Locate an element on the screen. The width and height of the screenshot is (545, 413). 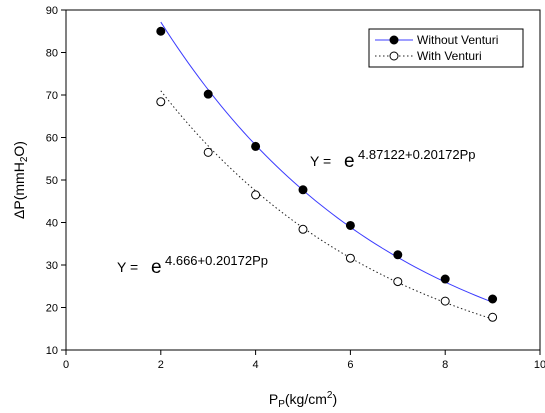
y-axis-ticks: 10 20 30 40 50 60 70 80 90 is located at coordinates (56, 181).